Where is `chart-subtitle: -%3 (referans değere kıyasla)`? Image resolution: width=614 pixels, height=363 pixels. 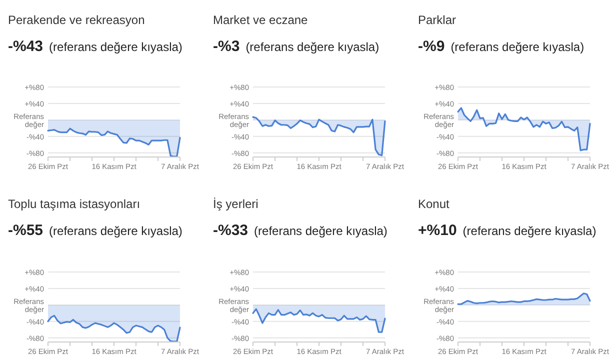
chart-subtitle: -%3 (referans değere kıyasla) is located at coordinates (296, 46).